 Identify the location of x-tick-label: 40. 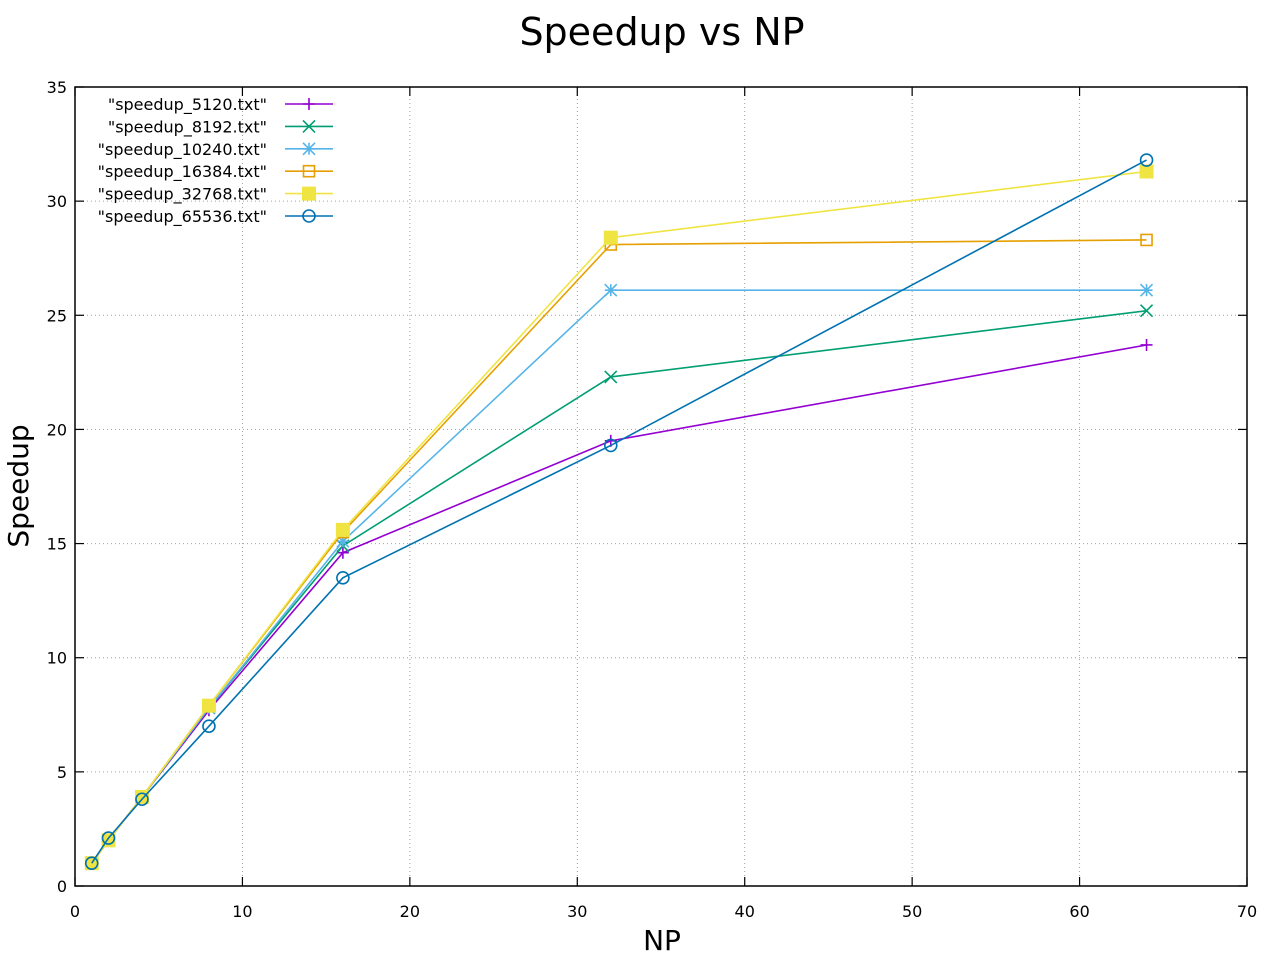
(745, 911).